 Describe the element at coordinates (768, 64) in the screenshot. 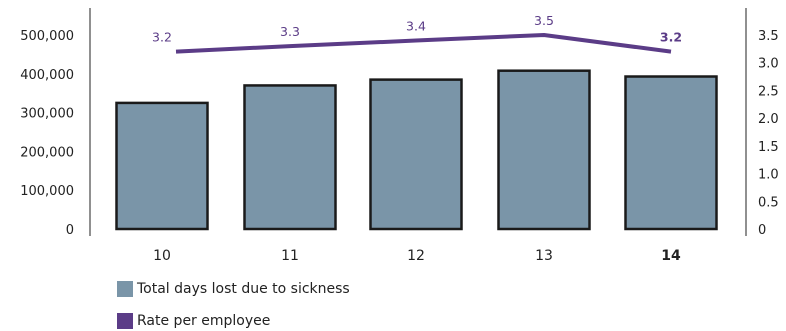

I see `y-right-tick-label: 3.0` at that location.